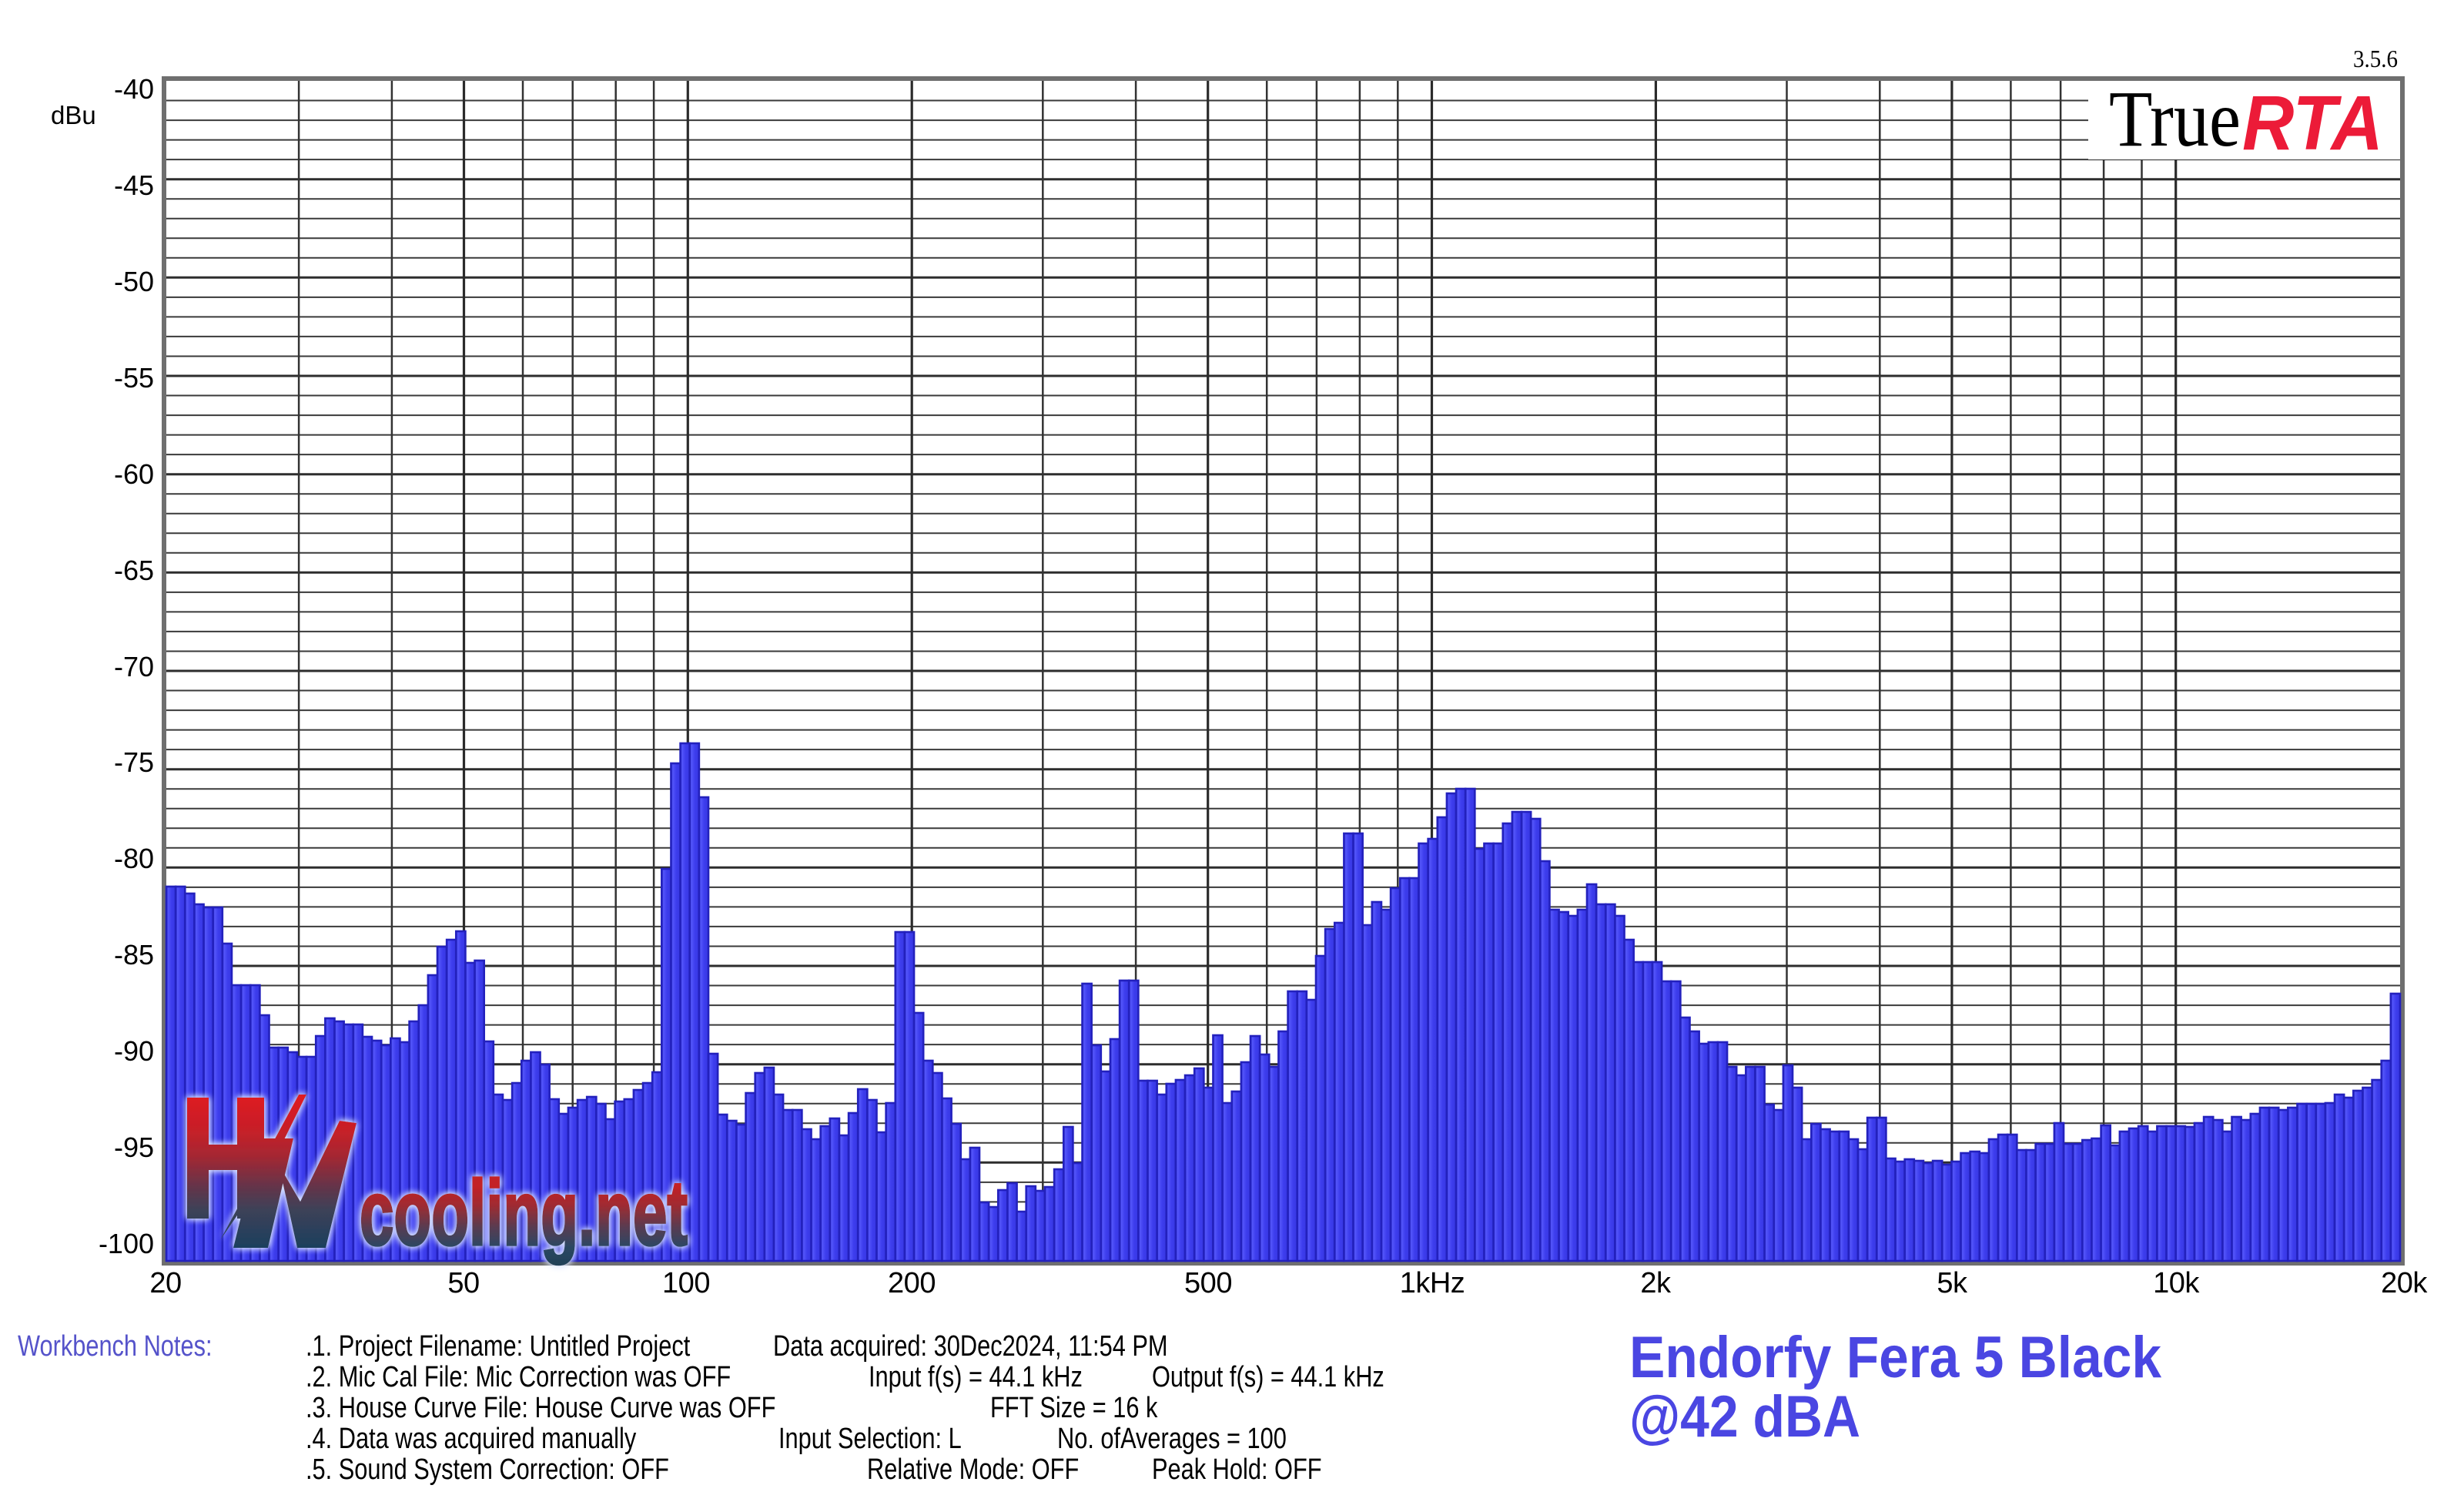  What do you see at coordinates (2312, 123) in the screenshot?
I see `svg-text: RTA` at bounding box center [2312, 123].